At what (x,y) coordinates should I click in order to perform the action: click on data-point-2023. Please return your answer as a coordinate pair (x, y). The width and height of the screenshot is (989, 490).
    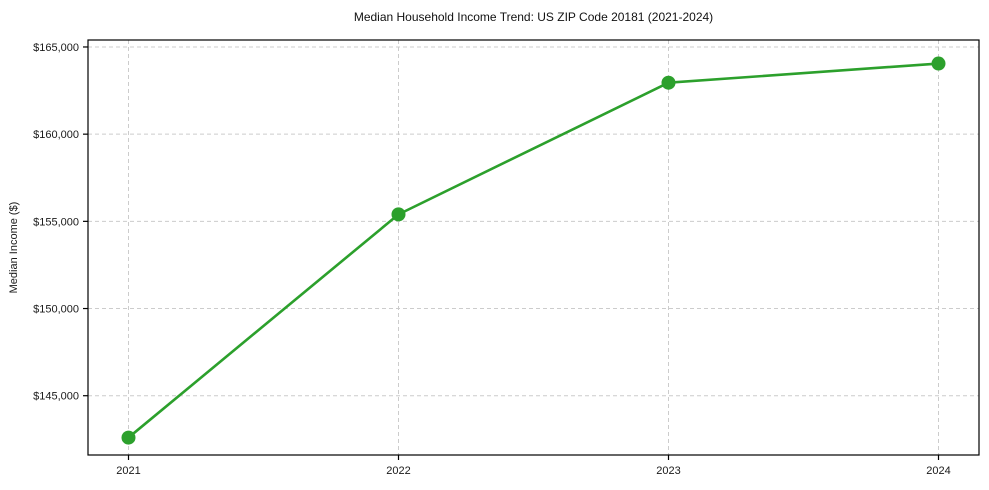
    Looking at the image, I should click on (668, 82).